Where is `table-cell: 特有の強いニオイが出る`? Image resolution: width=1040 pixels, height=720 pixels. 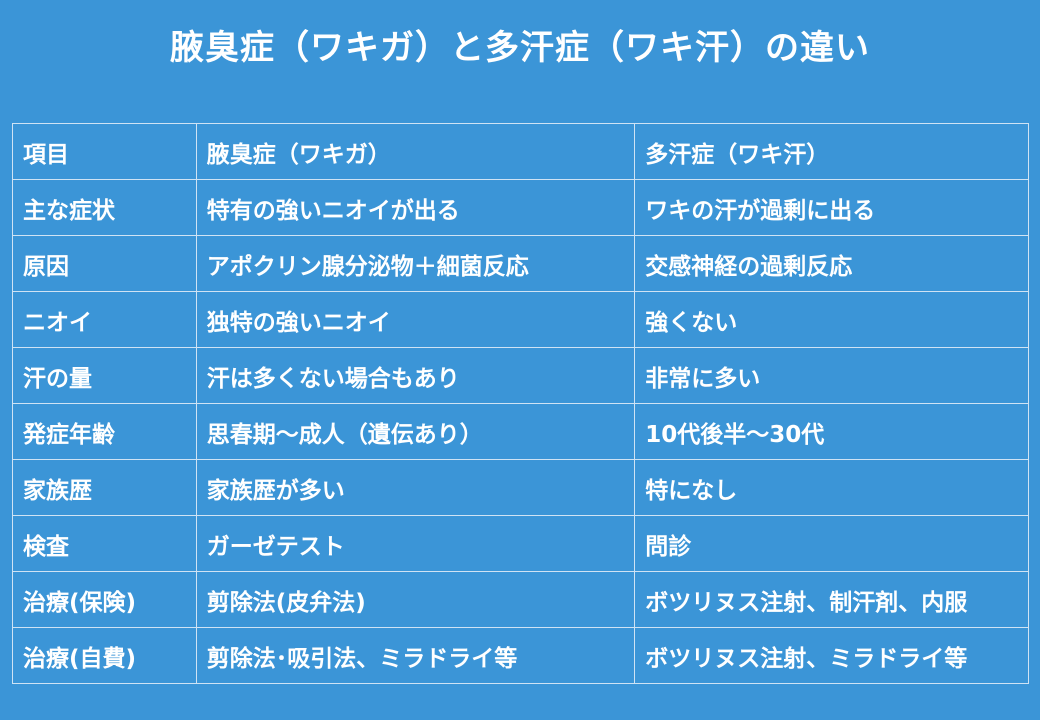 table-cell: 特有の強いニオイが出る is located at coordinates (415, 207).